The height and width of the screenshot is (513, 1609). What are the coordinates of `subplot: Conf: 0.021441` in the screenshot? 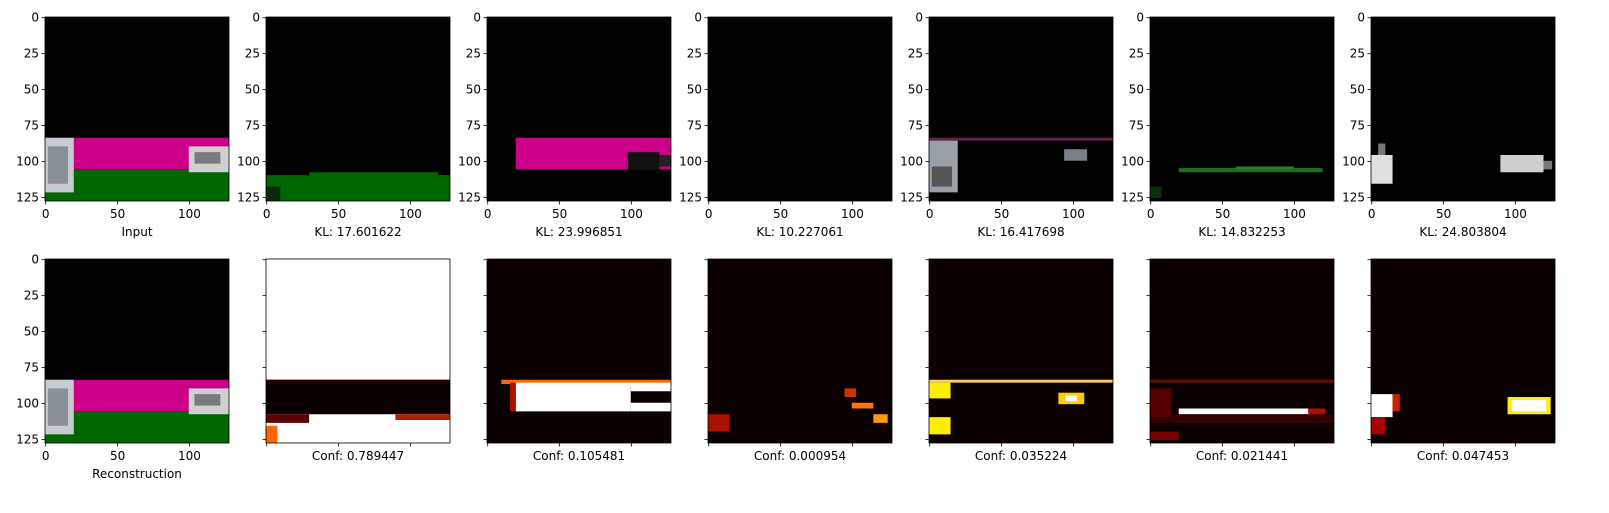 It's located at (1240, 360).